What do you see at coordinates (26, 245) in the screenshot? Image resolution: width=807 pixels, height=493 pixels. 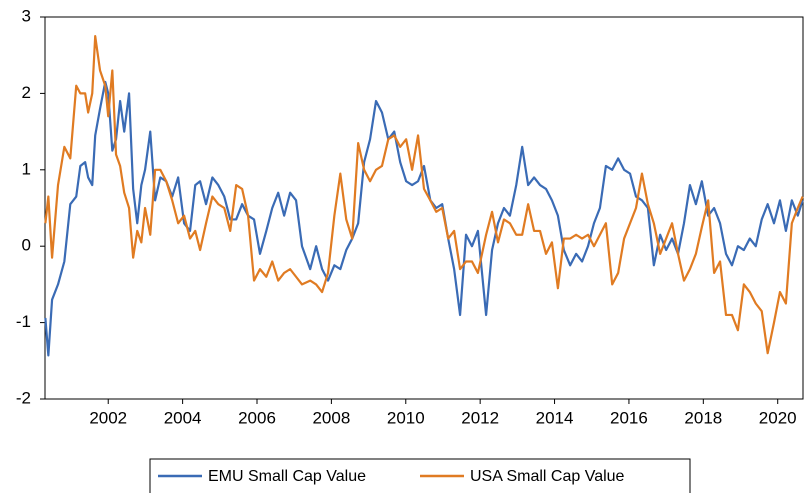 I see `y-tick-label: 0` at bounding box center [26, 245].